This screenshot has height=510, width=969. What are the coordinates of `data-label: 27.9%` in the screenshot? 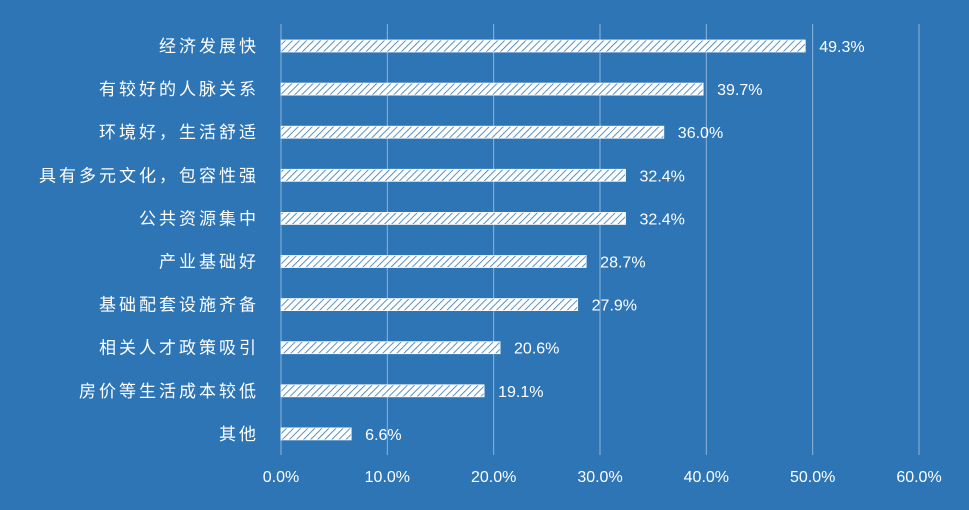 It's located at (614, 306).